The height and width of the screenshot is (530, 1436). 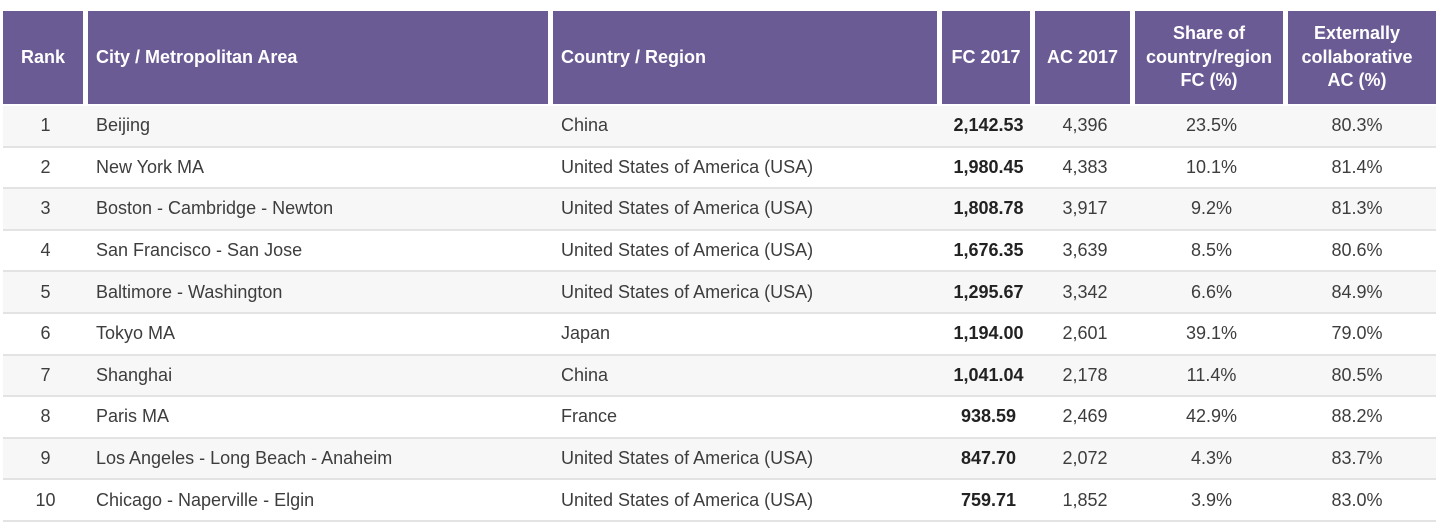 I want to click on cell-rank: 6, so click(x=45, y=335).